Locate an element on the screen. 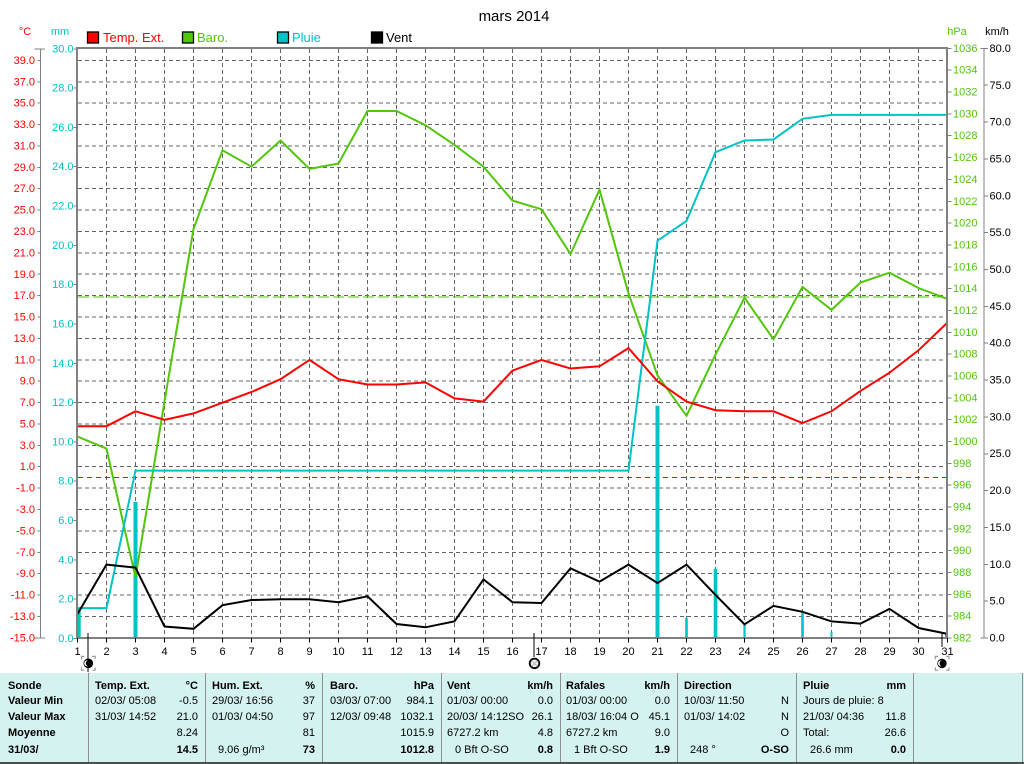 This screenshot has width=1024, height=764. svg-text: 25 is located at coordinates (773, 652).